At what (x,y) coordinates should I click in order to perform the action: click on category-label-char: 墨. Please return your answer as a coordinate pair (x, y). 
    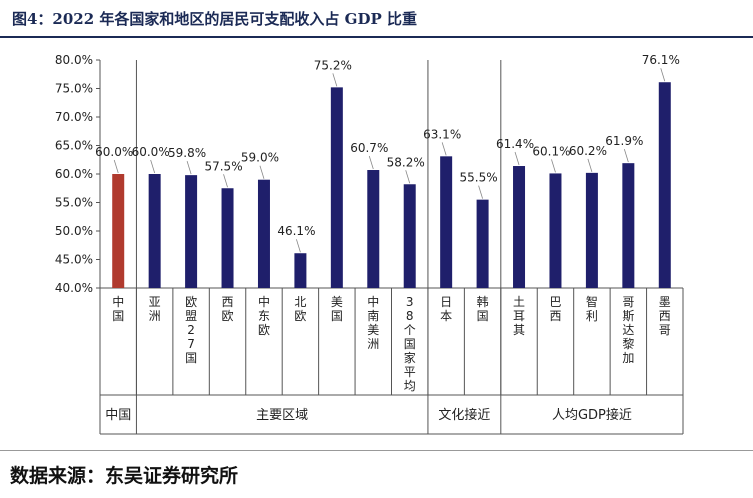
    Looking at the image, I should click on (665, 302).